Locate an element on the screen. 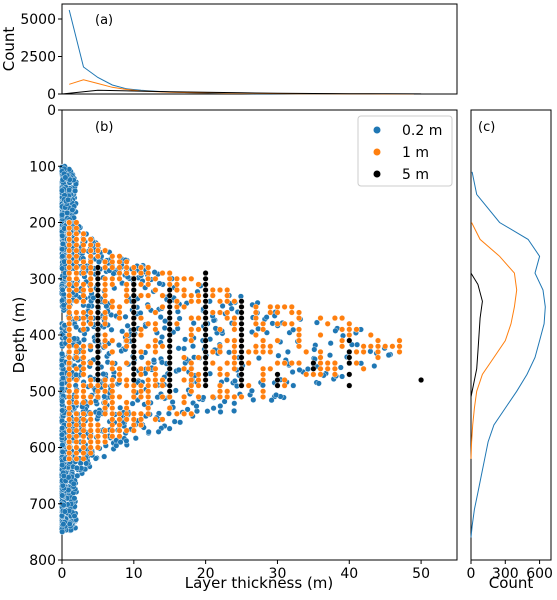  panel-b-y-tick-label: 0 is located at coordinates (51, 111).